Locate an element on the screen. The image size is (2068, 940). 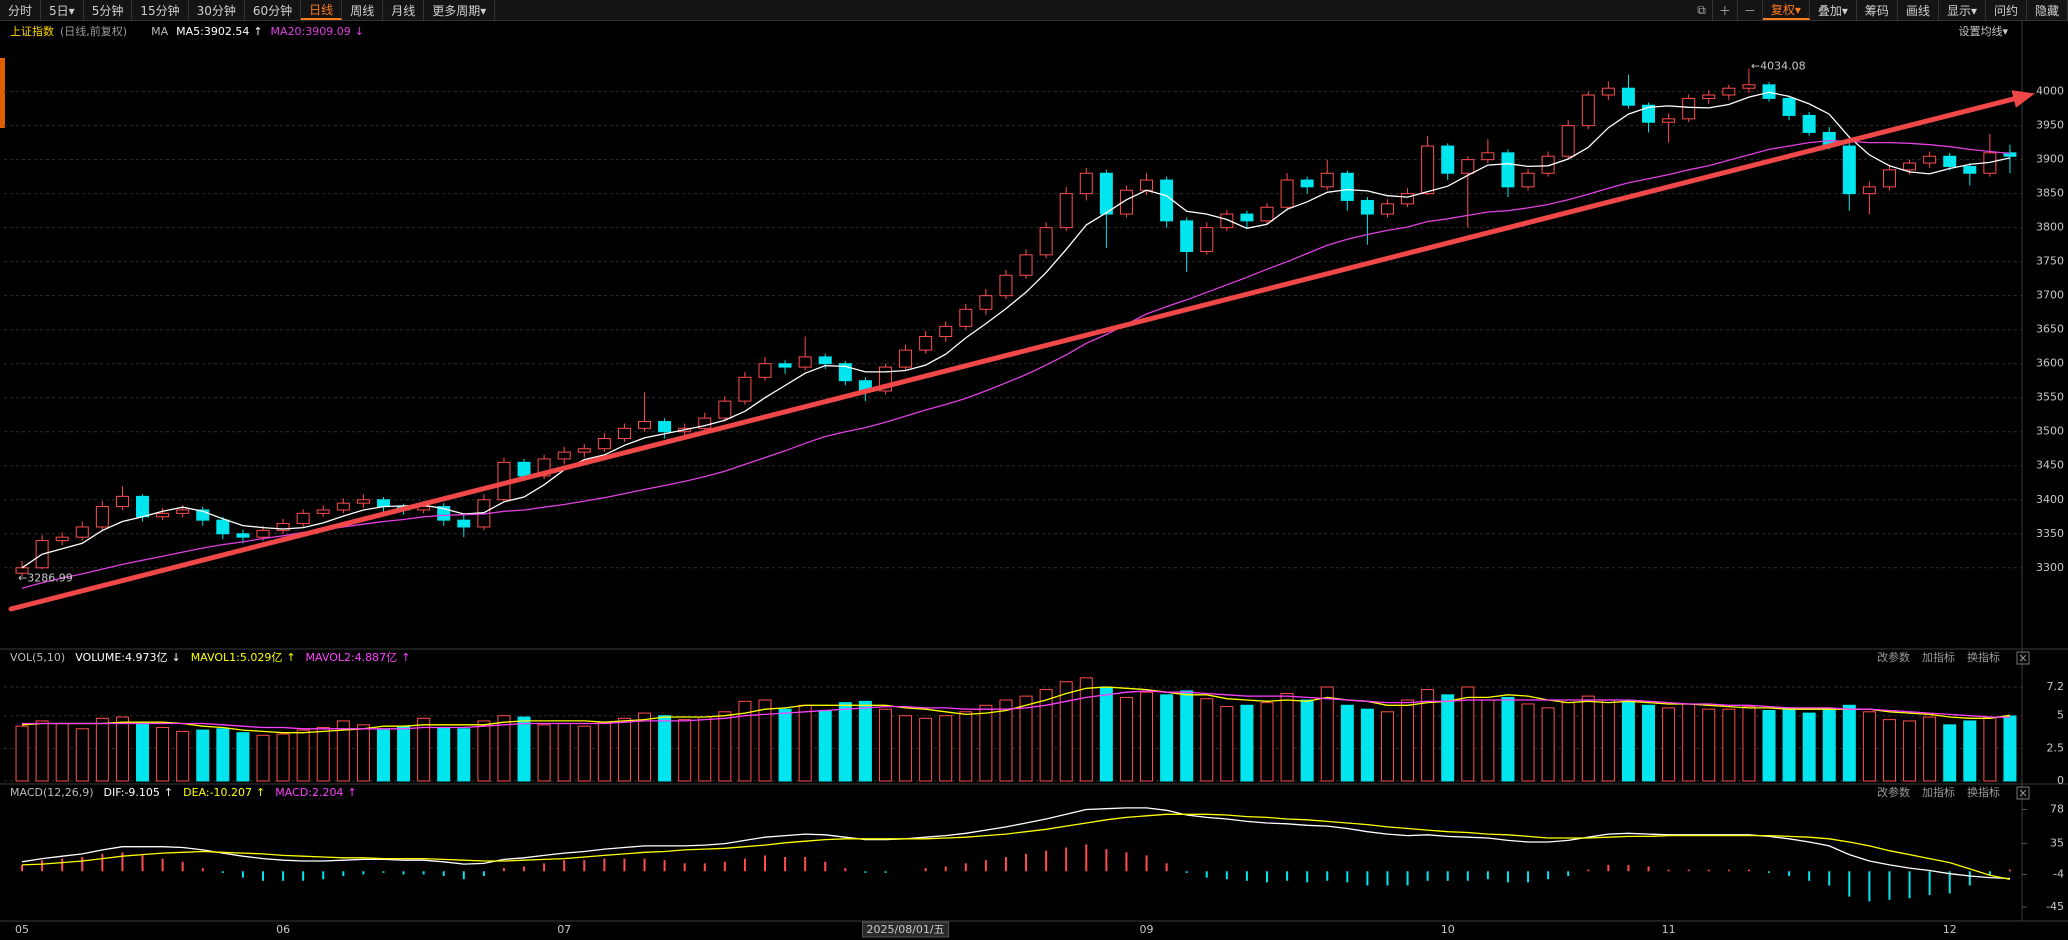
toolbar-tab: 周线 is located at coordinates (363, 10).